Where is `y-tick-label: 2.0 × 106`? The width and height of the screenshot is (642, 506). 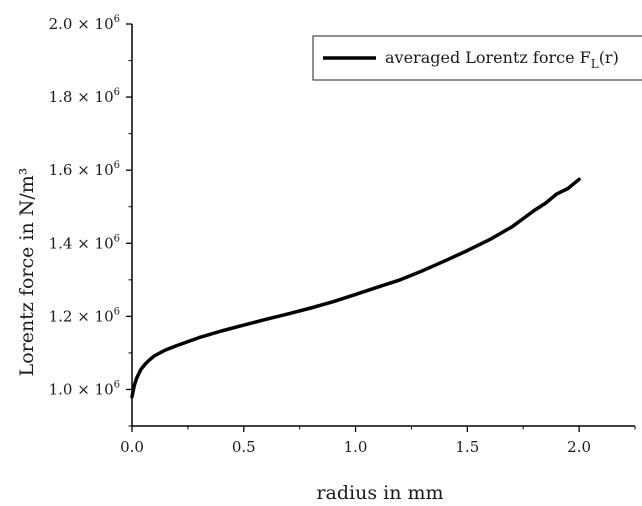
y-tick-label: 2.0 × 106 is located at coordinates (84, 23).